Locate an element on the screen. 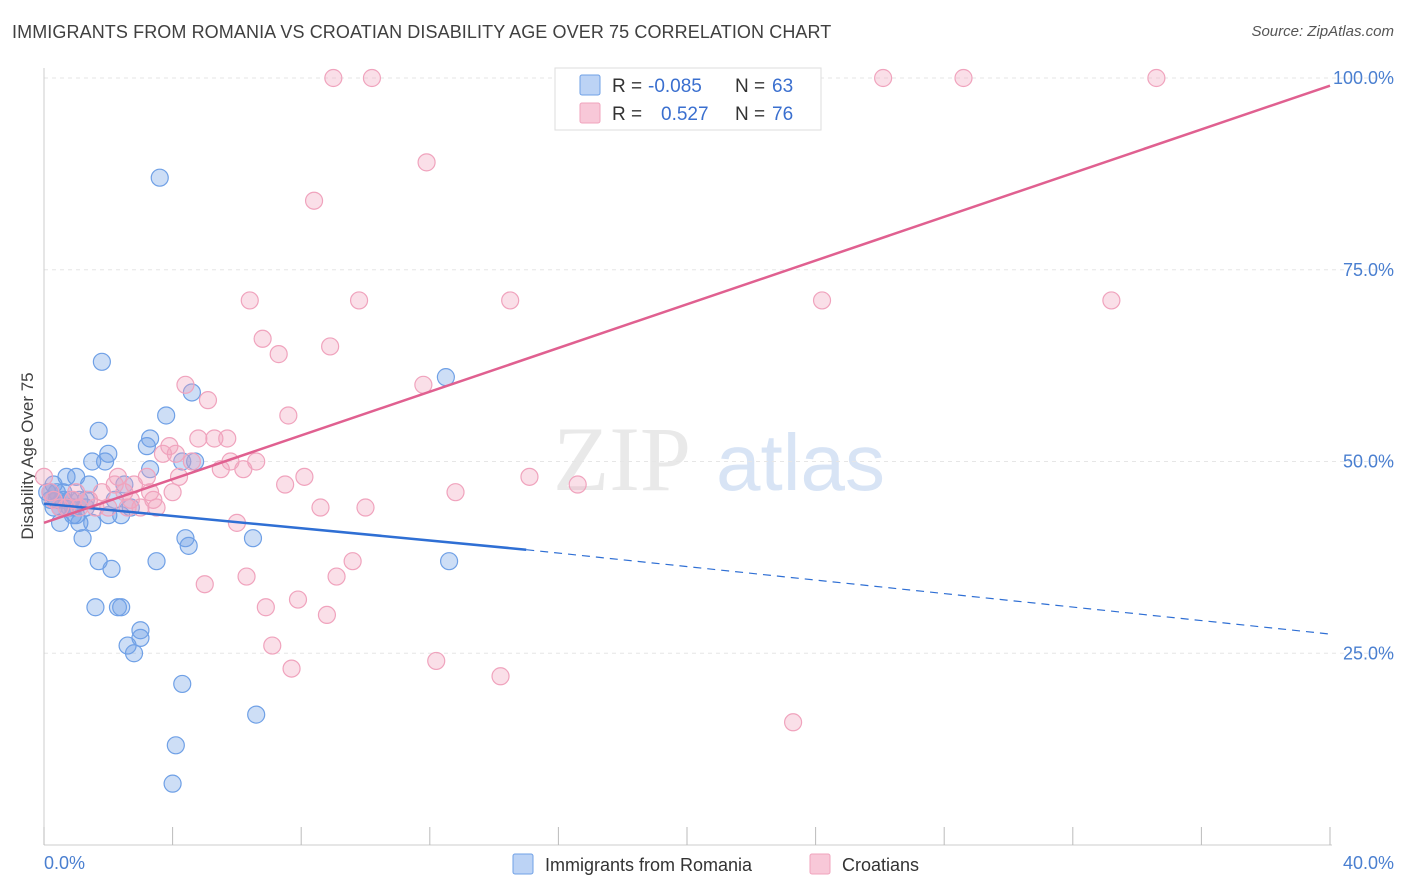  trend-line-romania-extrapolated is located at coordinates (928, 592).